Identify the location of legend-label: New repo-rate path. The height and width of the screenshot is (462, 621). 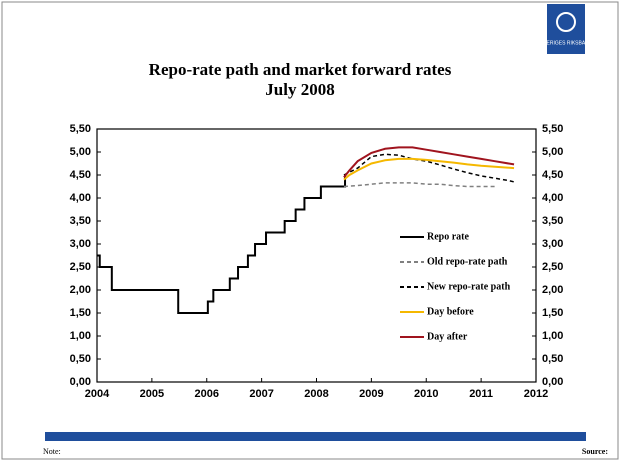
(469, 286).